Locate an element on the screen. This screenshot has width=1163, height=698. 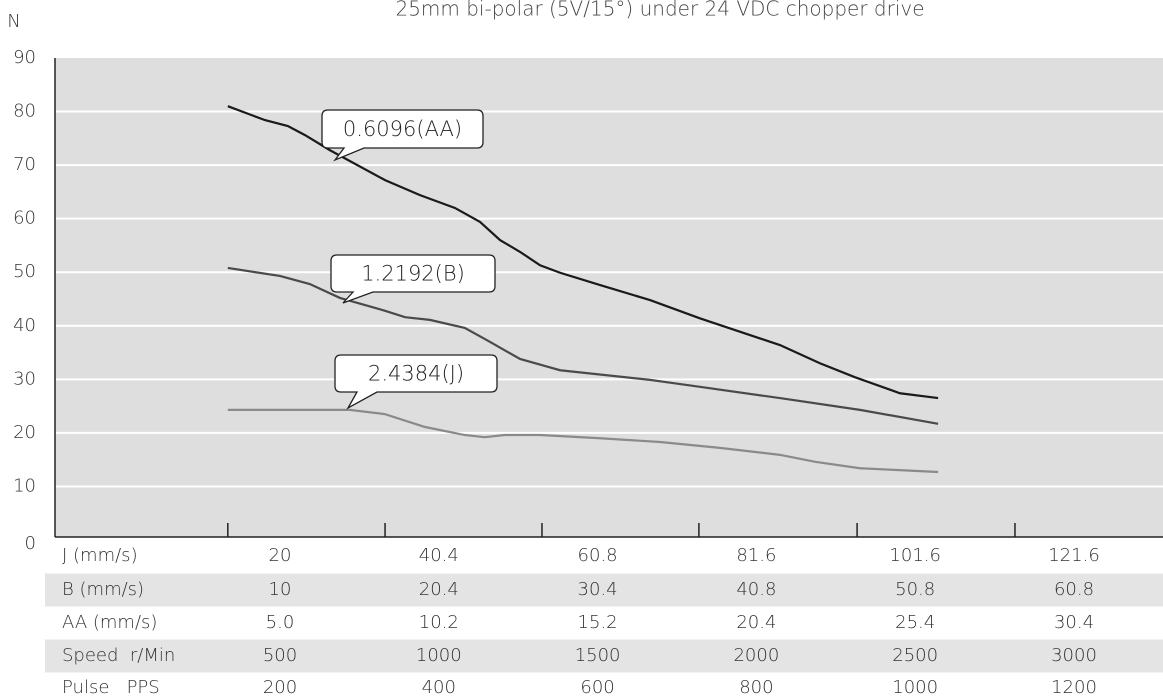
y-tick-label: 80 is located at coordinates (24, 111).